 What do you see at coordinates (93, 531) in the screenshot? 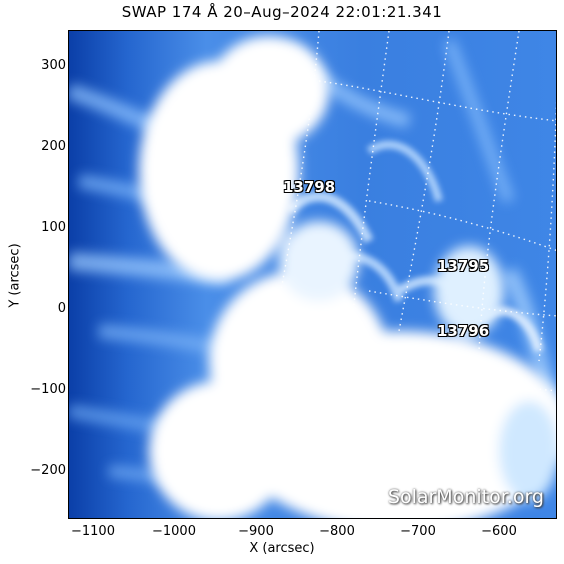
I see `x-tick-label: −1100` at bounding box center [93, 531].